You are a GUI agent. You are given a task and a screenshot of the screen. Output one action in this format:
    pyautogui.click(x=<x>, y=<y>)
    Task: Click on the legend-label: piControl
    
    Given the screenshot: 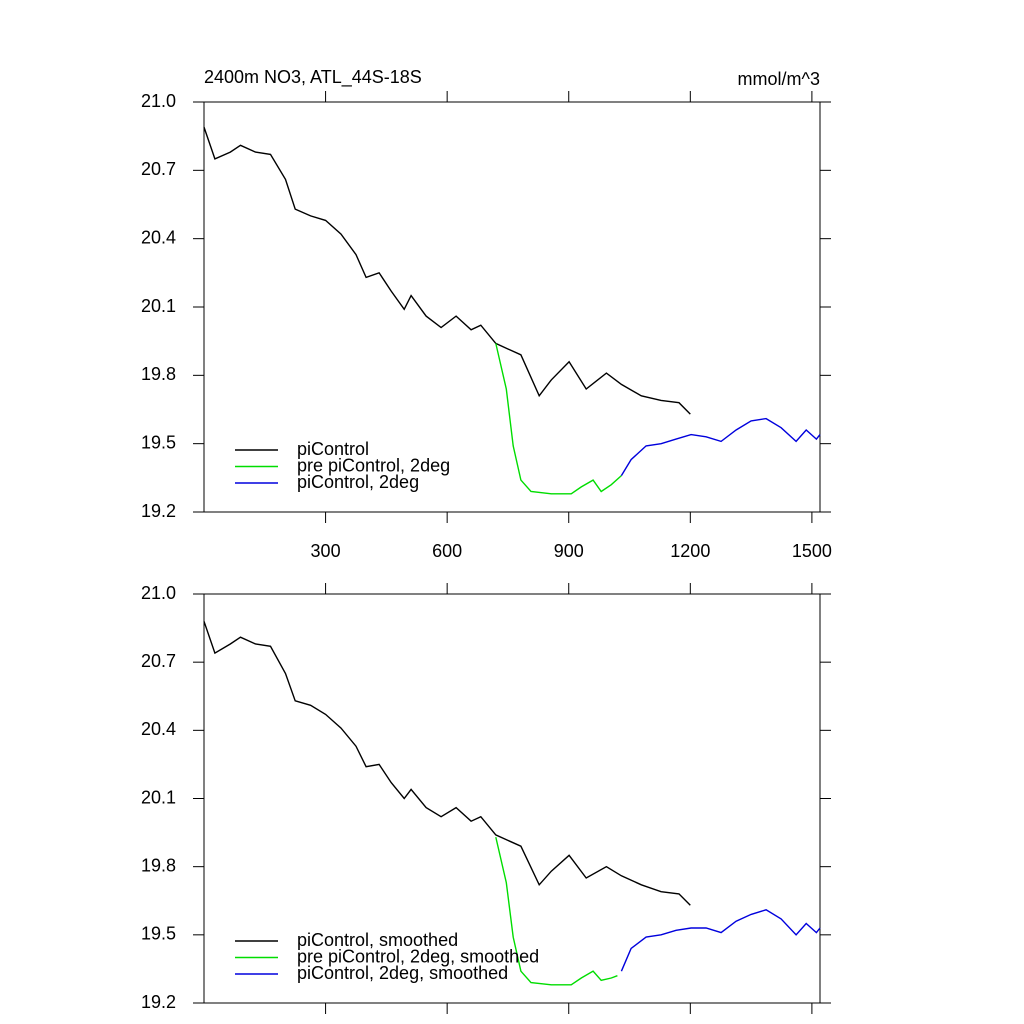 What is the action you would take?
    pyautogui.click(x=333, y=449)
    